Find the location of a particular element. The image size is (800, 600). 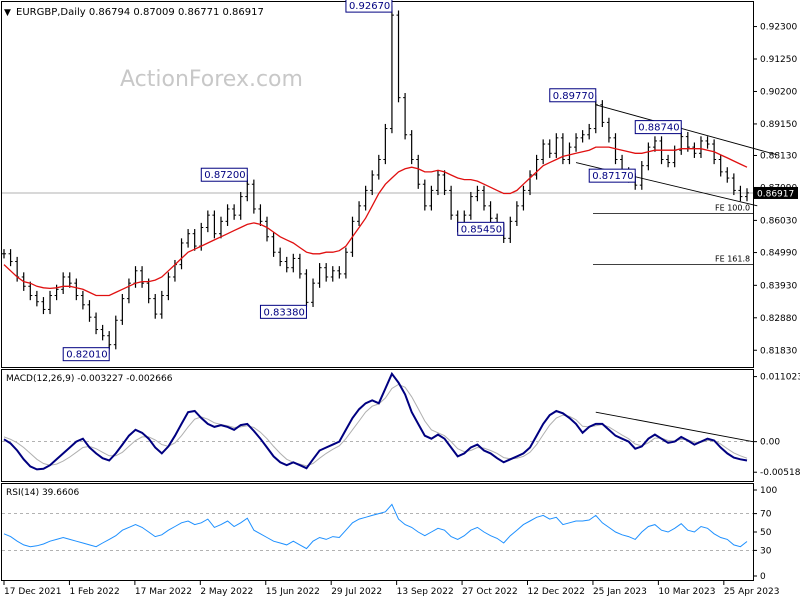

last-price-box is located at coordinates (776, 192).